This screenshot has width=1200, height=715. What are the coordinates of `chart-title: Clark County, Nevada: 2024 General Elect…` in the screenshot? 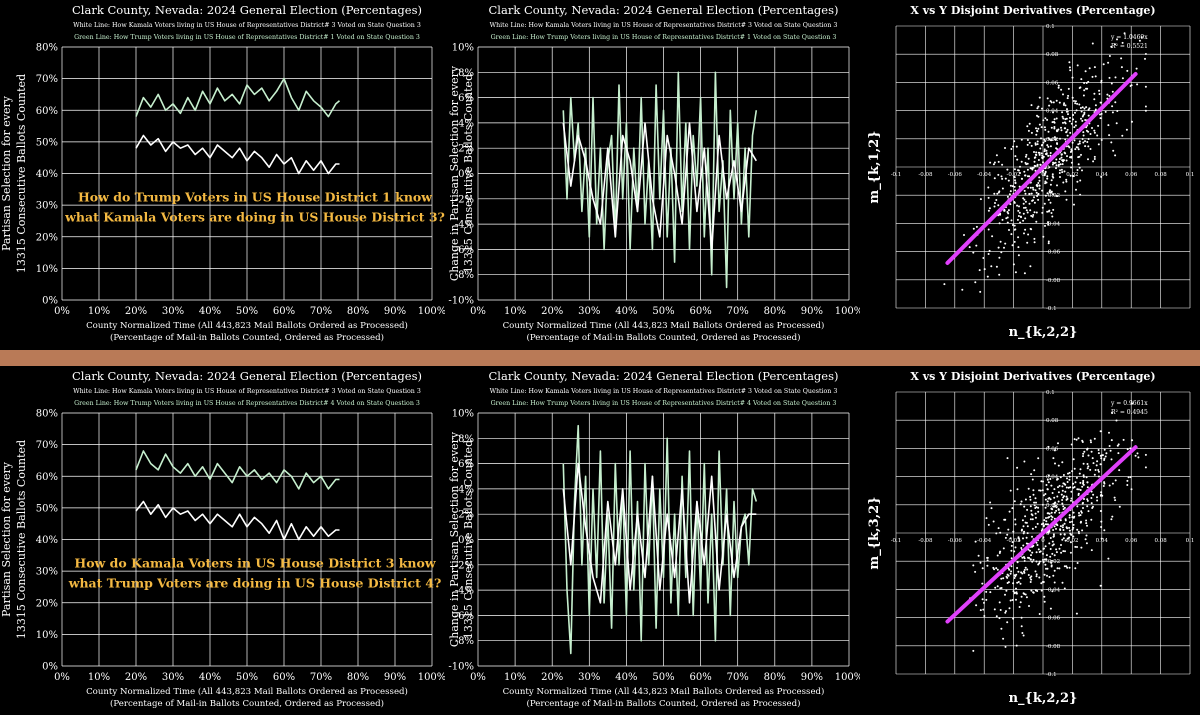 It's located at (664, 376).